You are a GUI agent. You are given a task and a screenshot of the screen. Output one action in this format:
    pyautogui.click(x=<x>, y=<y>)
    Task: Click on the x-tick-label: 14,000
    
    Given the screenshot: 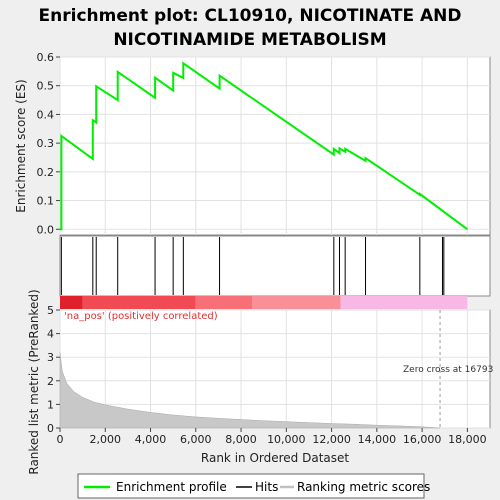 What is the action you would take?
    pyautogui.click(x=377, y=439)
    